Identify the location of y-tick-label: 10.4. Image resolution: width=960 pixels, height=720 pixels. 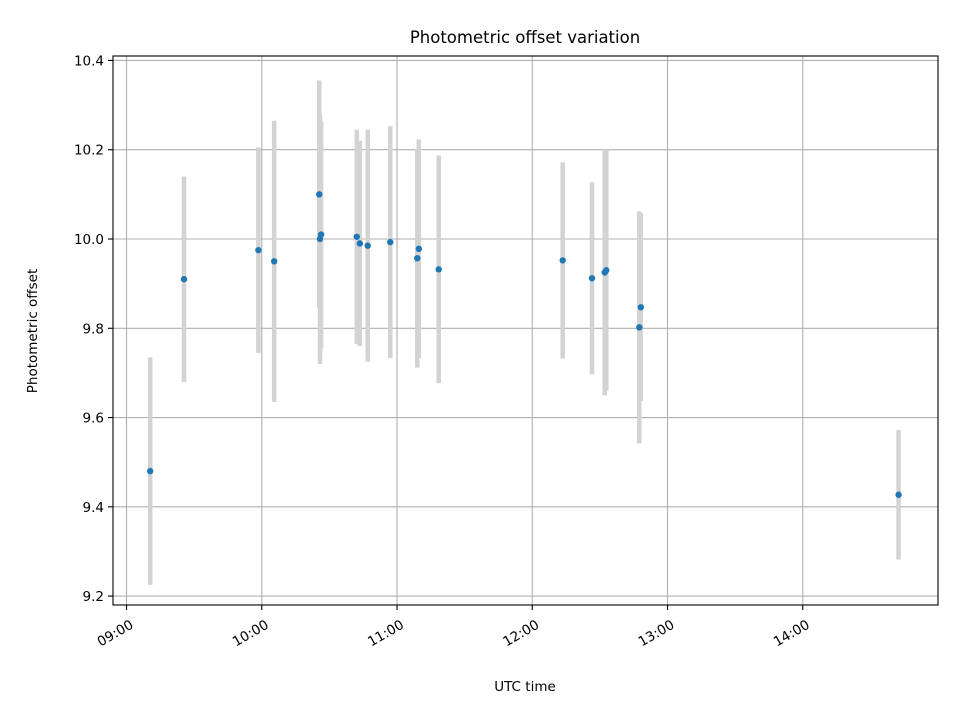
(89, 61).